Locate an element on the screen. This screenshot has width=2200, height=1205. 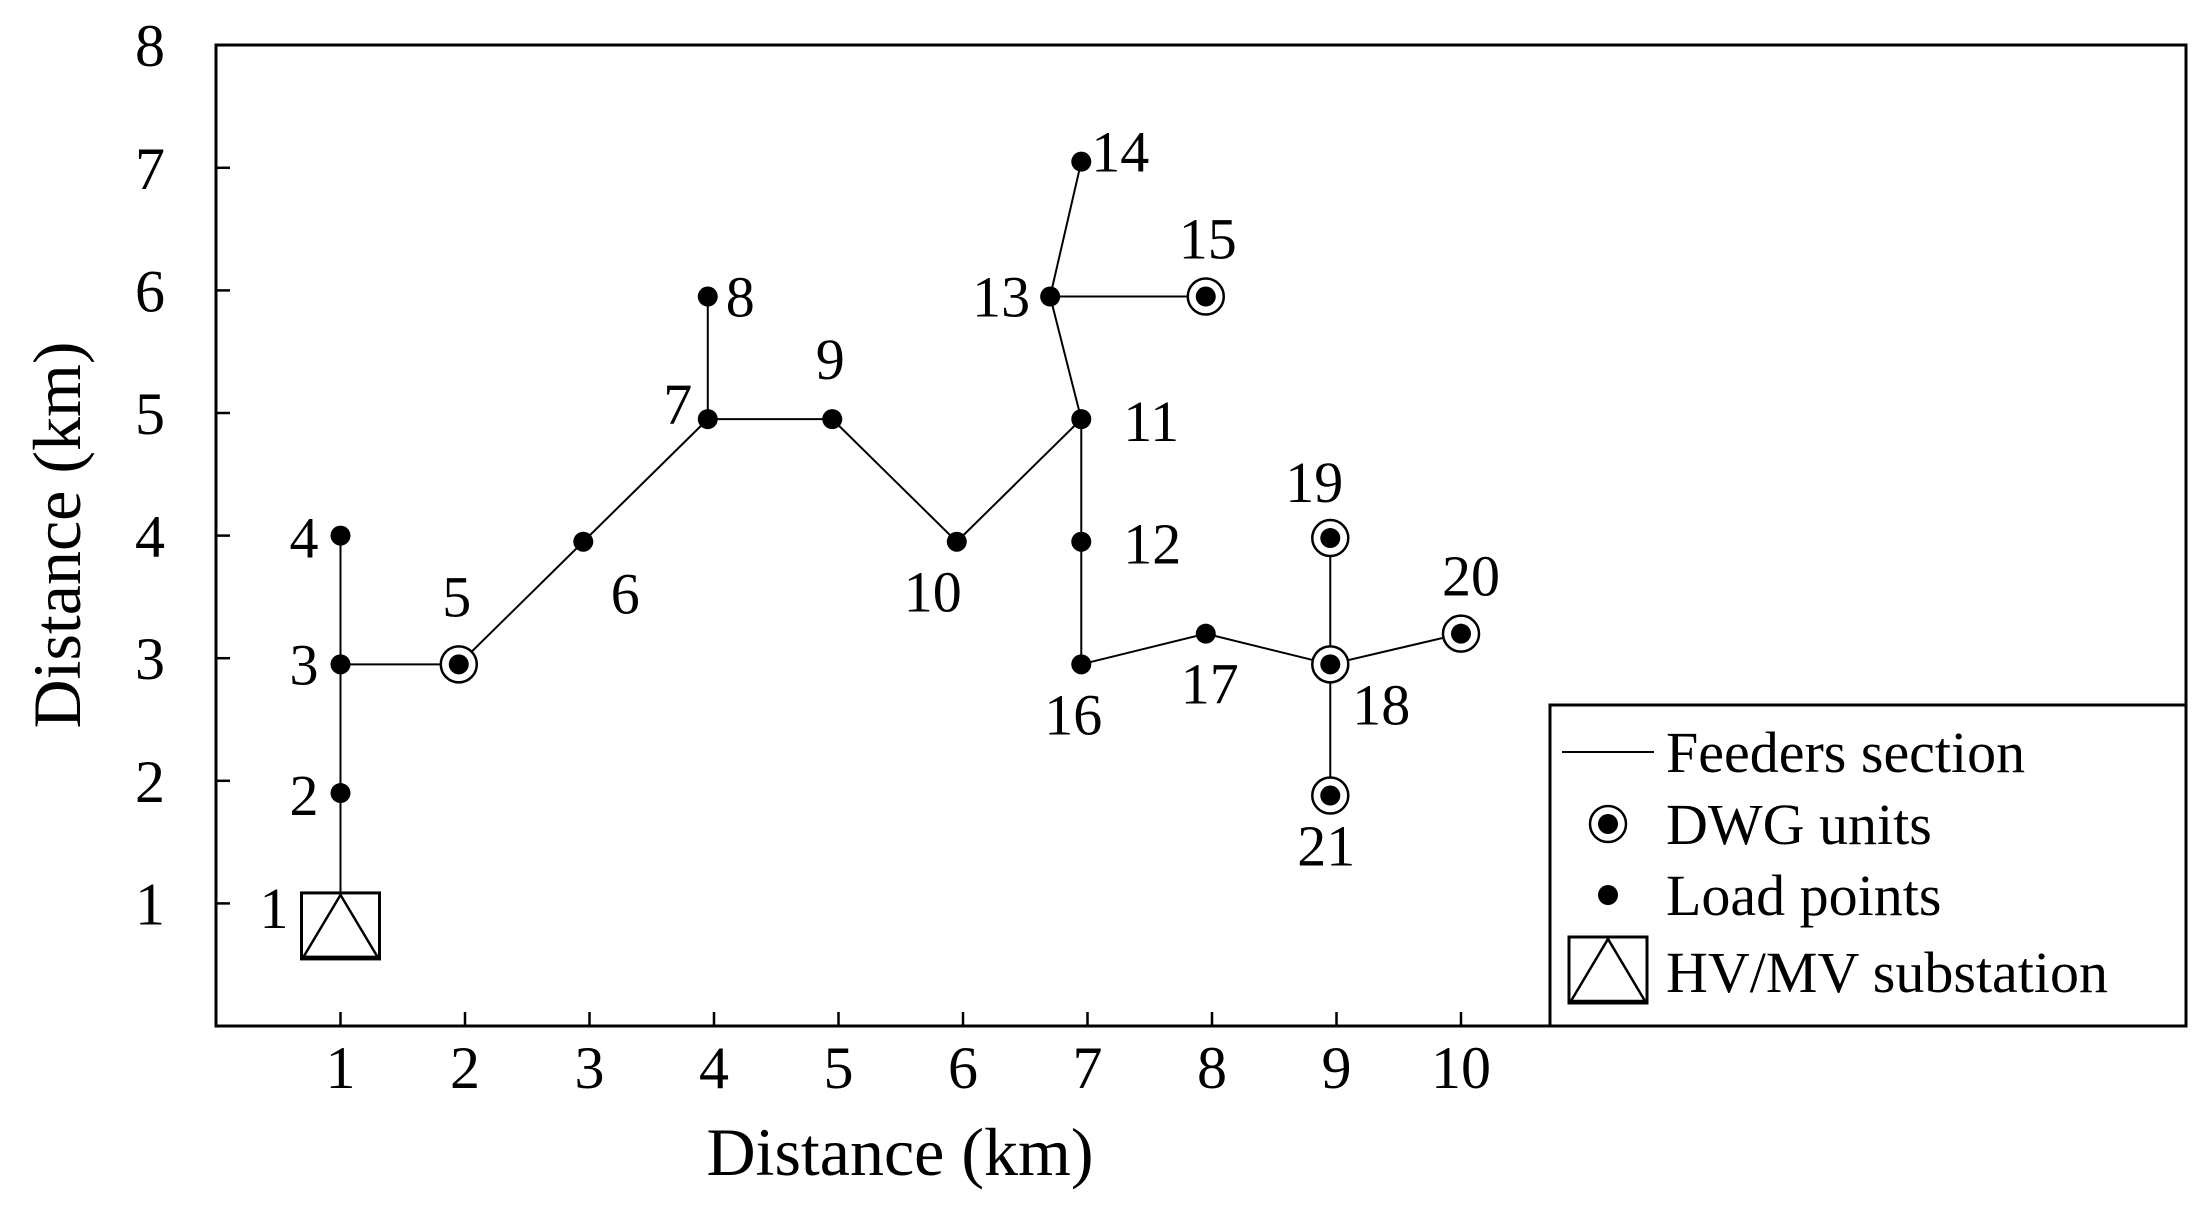
substation-triangle is located at coordinates (340, 925).